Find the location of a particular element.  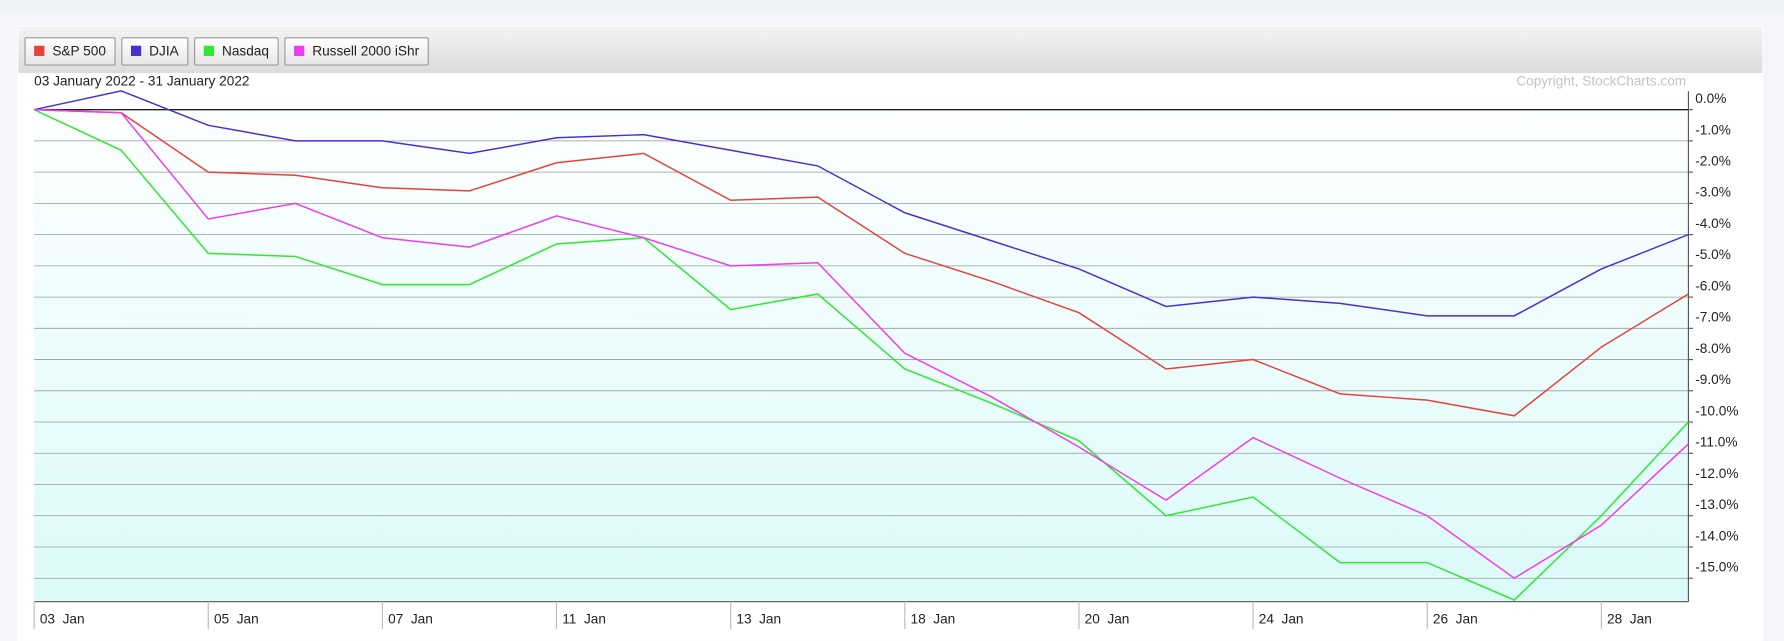

chart-title: 03 January 2022 - 31 January 2022 is located at coordinates (141, 81).